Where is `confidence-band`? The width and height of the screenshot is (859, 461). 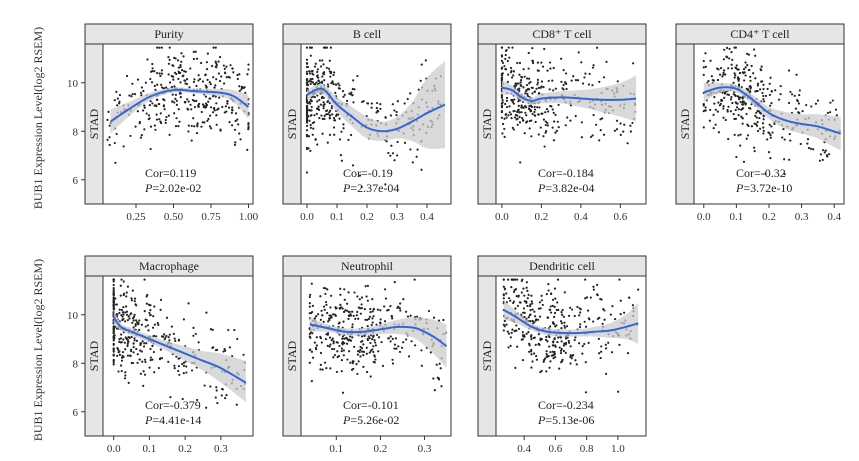
confidence-band is located at coordinates (179, 356).